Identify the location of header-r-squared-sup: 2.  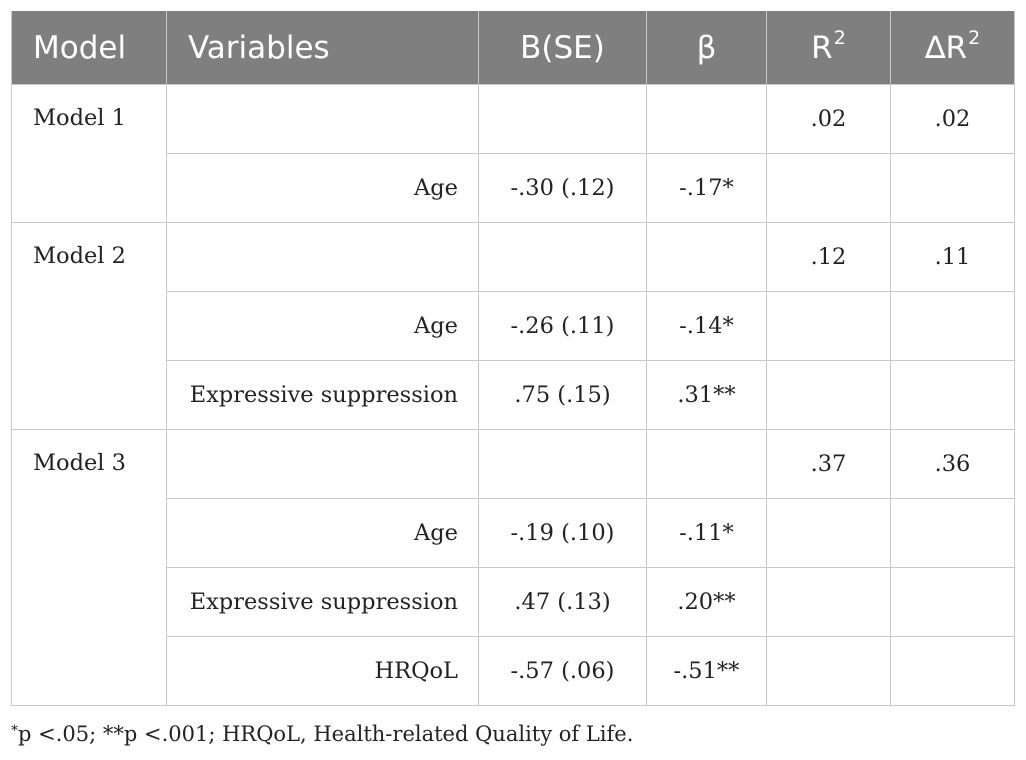
(839, 37).